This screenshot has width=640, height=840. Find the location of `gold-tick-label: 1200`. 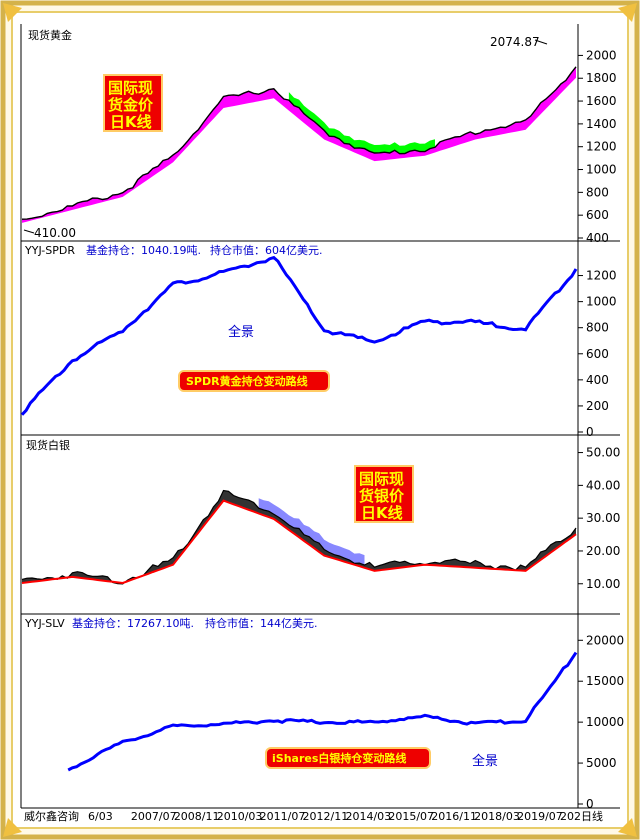

gold-tick-label: 1200 is located at coordinates (601, 147).